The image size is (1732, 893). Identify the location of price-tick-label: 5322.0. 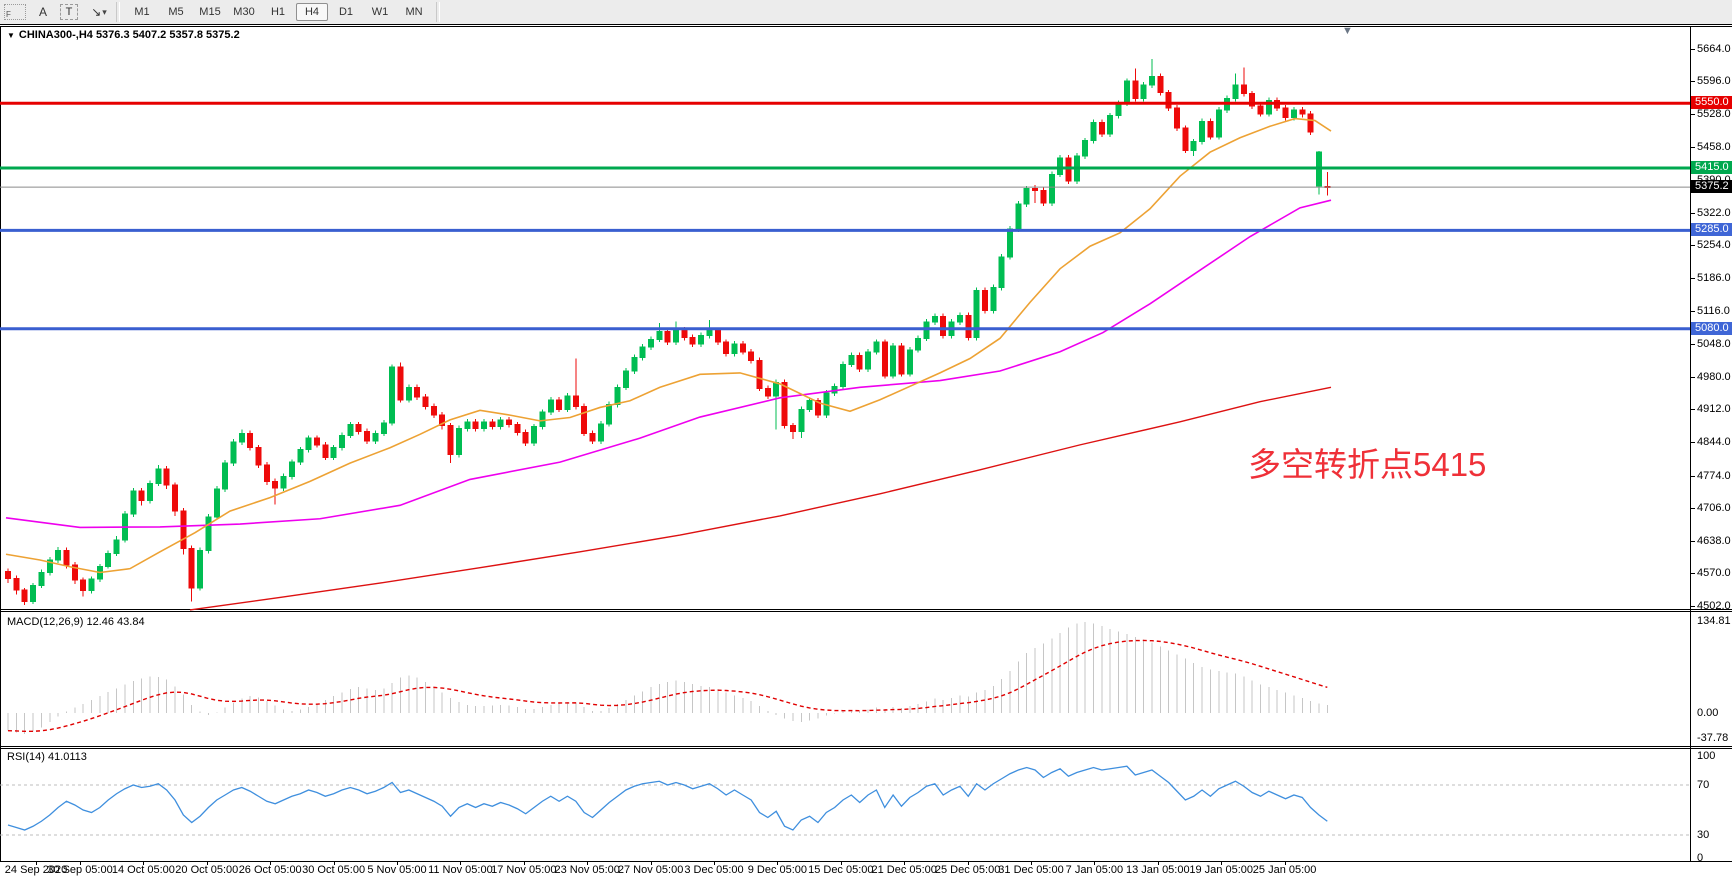
(1711, 212).